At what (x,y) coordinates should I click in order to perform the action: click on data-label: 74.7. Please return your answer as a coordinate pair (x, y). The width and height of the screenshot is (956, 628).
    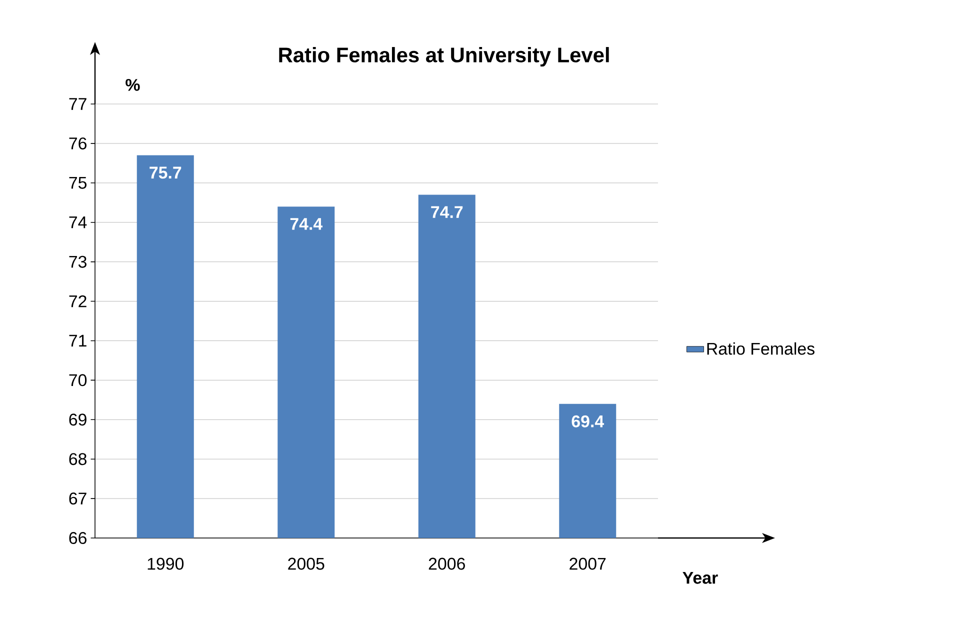
    Looking at the image, I should click on (447, 212).